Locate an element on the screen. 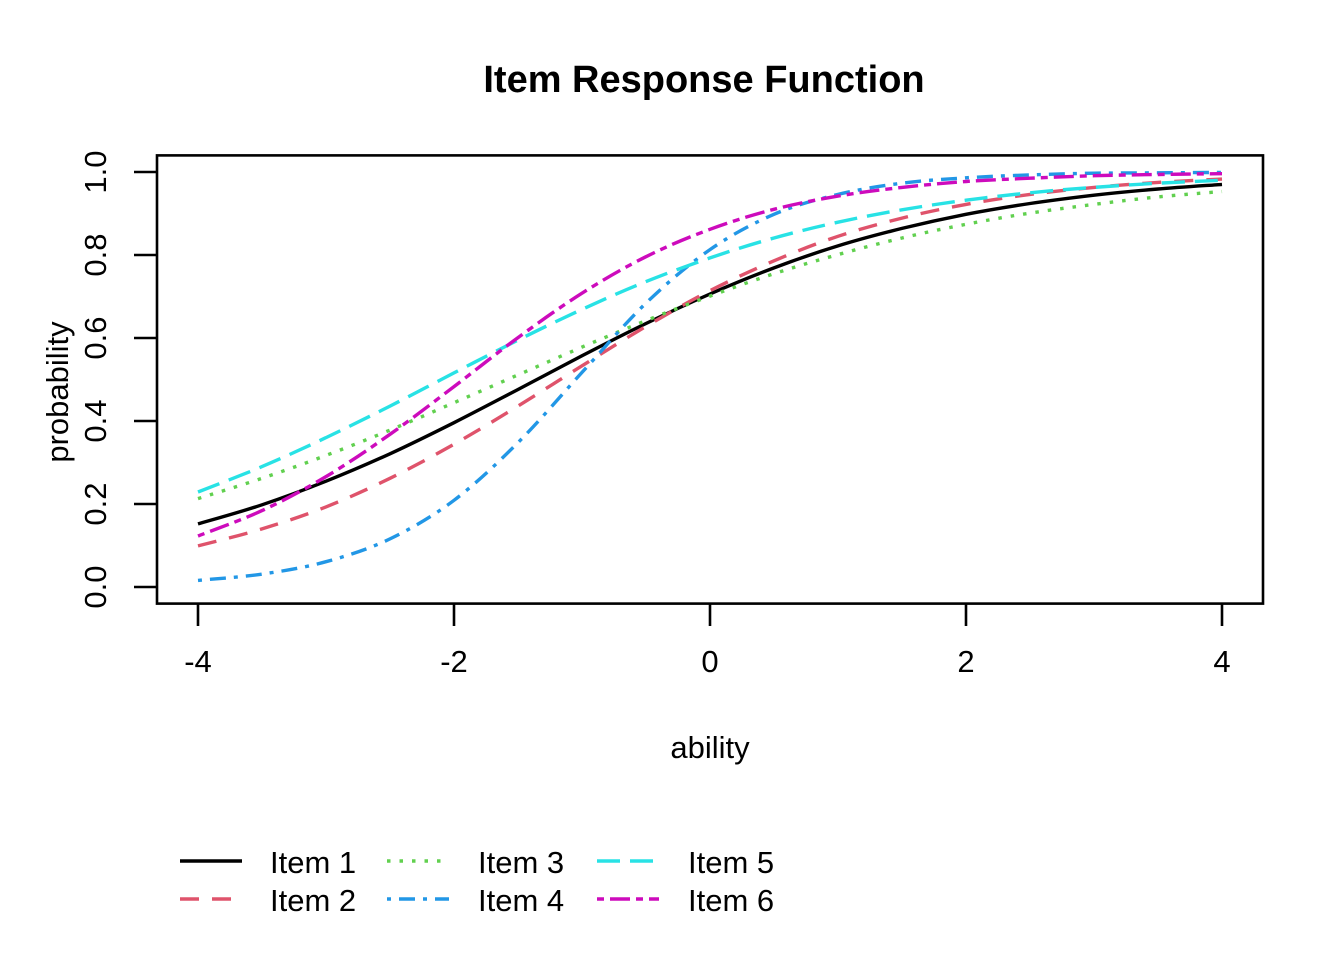 This screenshot has height=965, width=1344. y-axis-label: probability is located at coordinates (57, 392).